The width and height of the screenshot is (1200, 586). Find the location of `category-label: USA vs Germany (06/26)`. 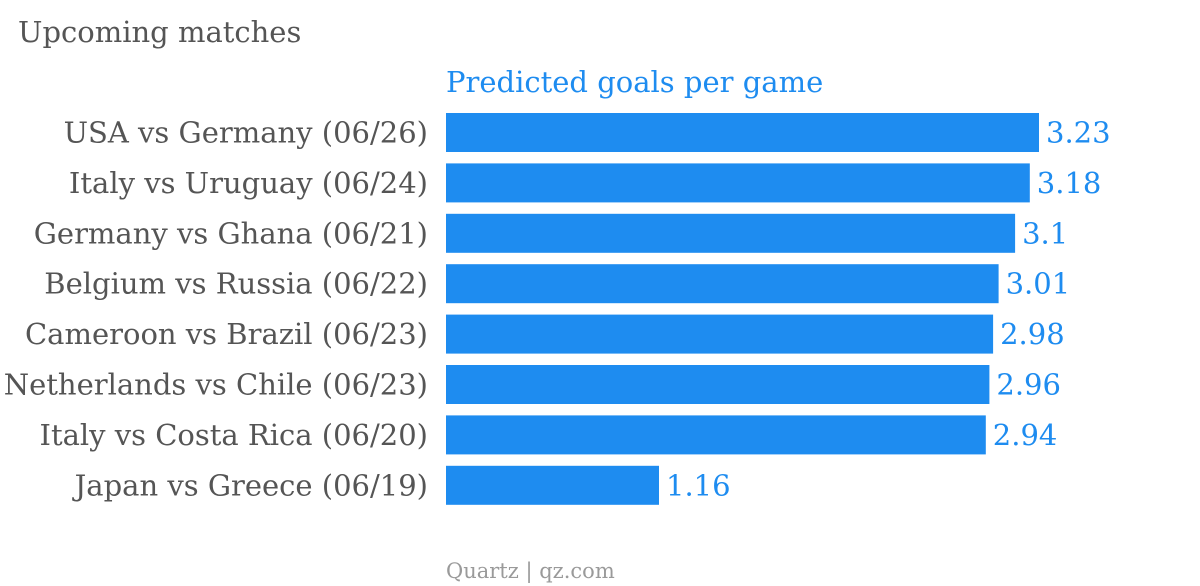

category-label: USA vs Germany (06/26) is located at coordinates (246, 133).